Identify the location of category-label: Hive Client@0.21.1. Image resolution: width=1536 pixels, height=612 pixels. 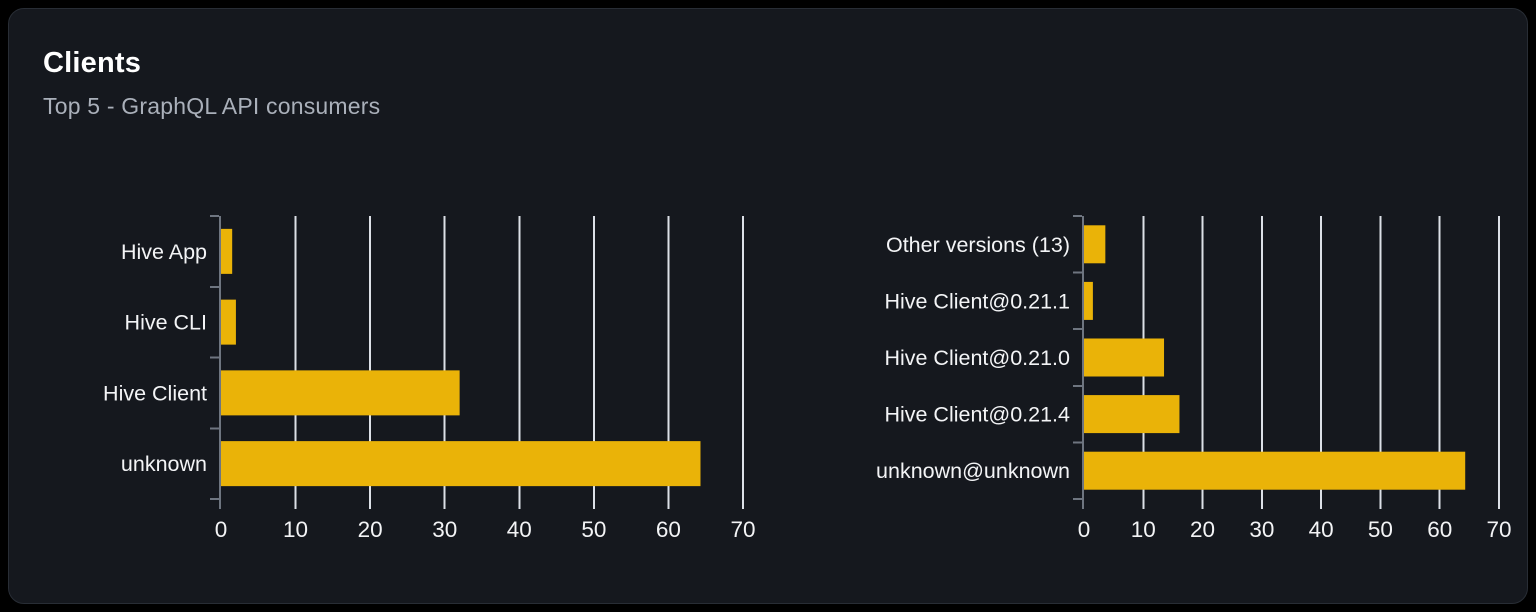
(977, 301).